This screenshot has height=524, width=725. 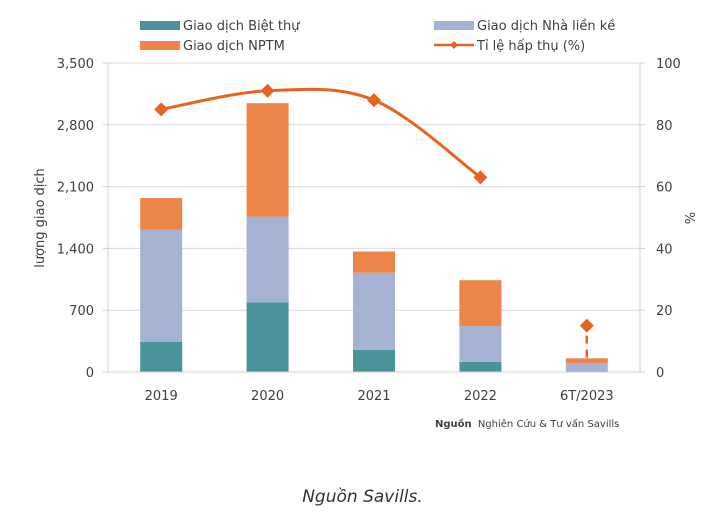 I want to click on y2-tick-label: 20, so click(x=664, y=311).